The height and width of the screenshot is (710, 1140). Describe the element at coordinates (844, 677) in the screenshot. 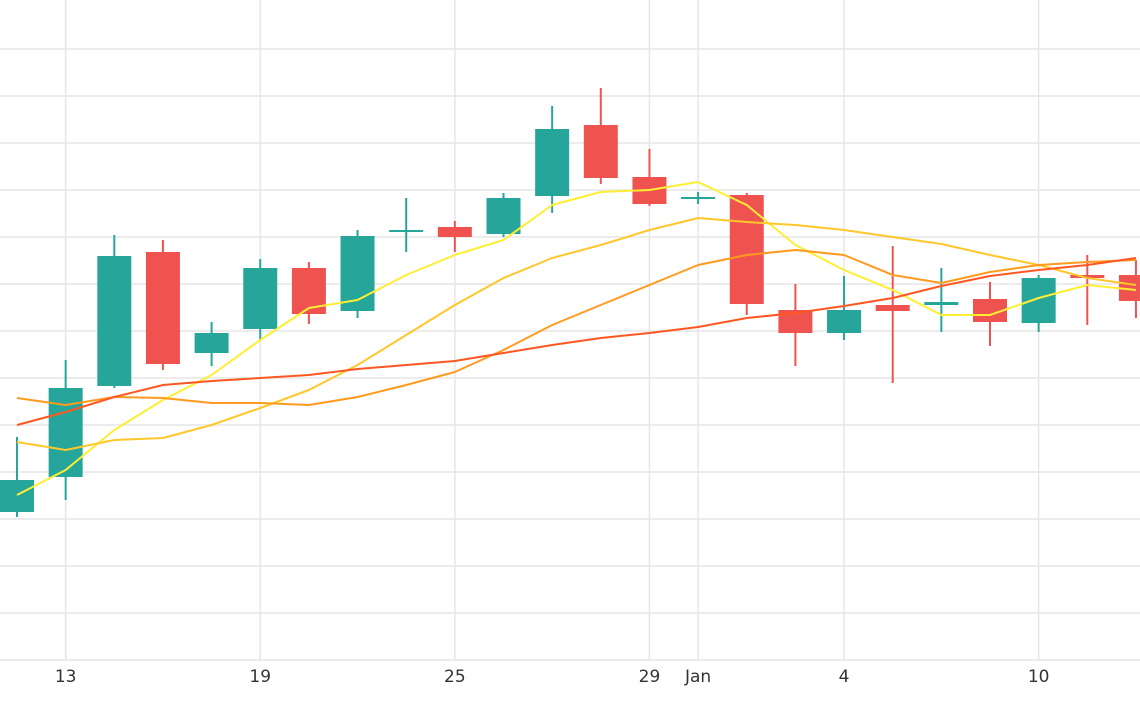

I see `x-tick-label: 4` at that location.